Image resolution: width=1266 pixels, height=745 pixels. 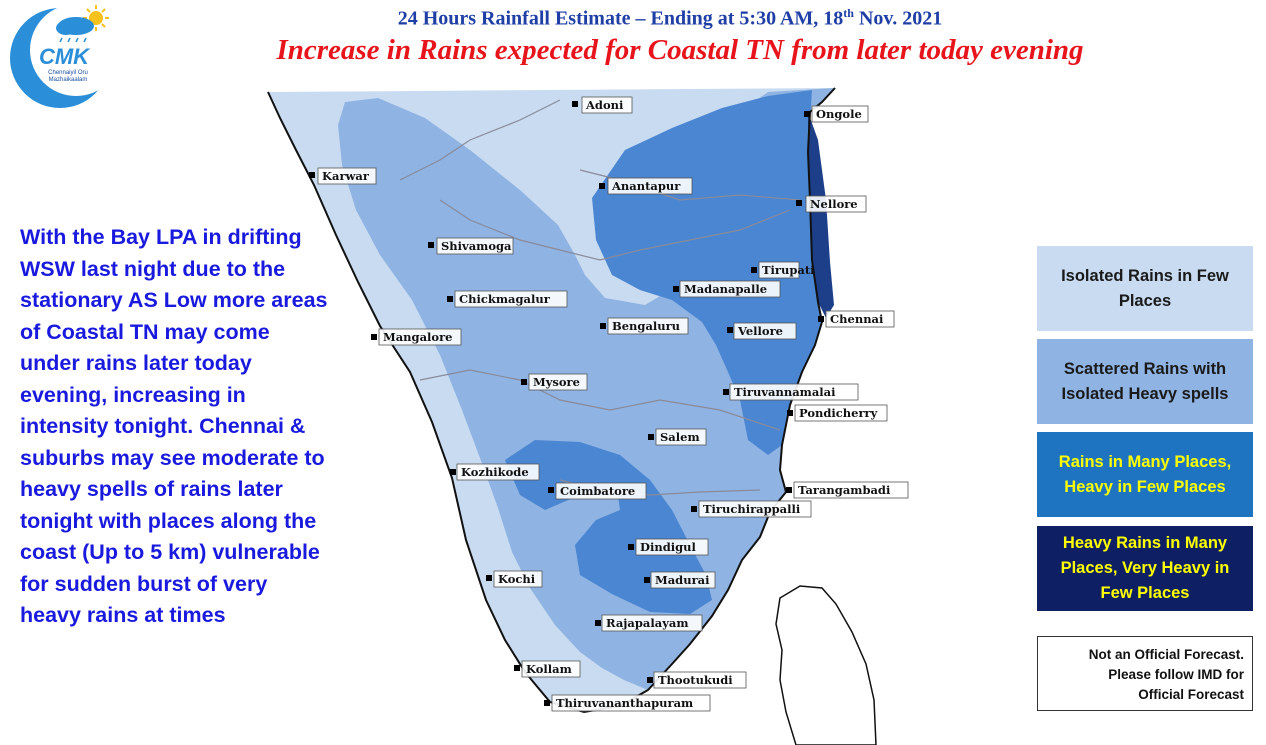 I want to click on city-label-nellore: Nellore, so click(x=834, y=204).